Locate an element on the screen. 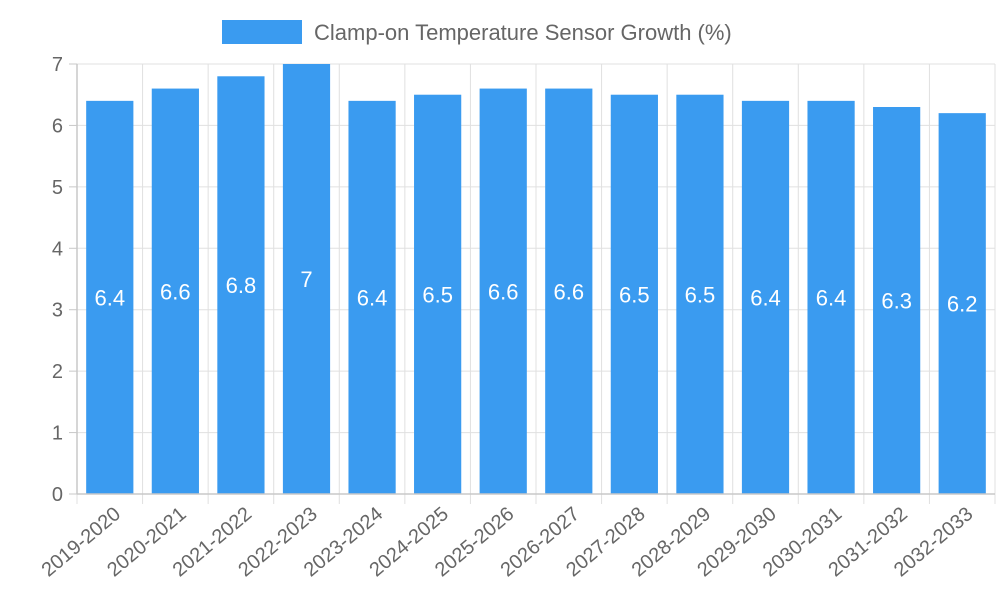  y-tick-label: 3 is located at coordinates (57, 311).